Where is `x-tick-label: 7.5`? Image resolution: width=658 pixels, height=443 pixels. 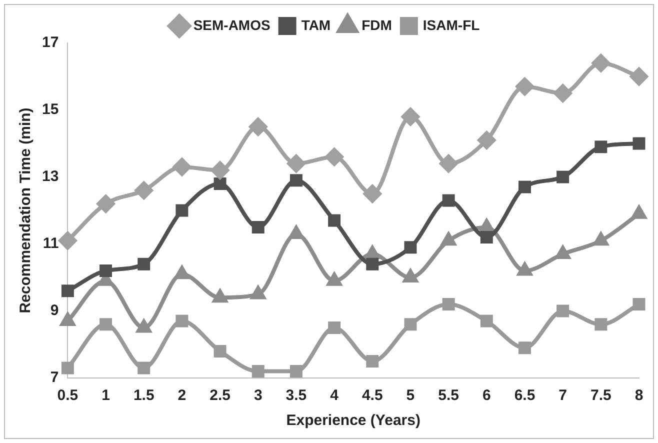 x-tick-label: 7.5 is located at coordinates (601, 395).